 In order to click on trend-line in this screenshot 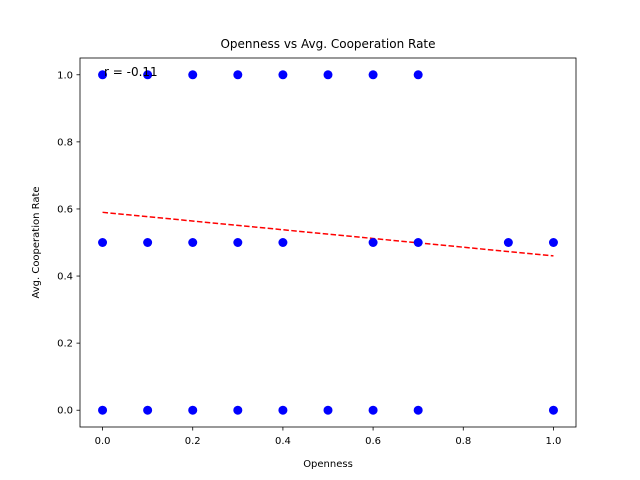, I will do `click(328, 234)`.